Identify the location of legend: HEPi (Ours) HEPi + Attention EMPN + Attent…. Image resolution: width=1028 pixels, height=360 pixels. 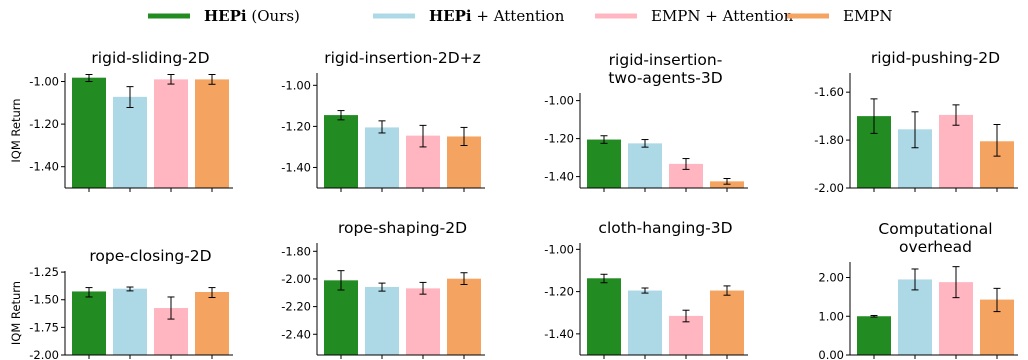
(520, 16).